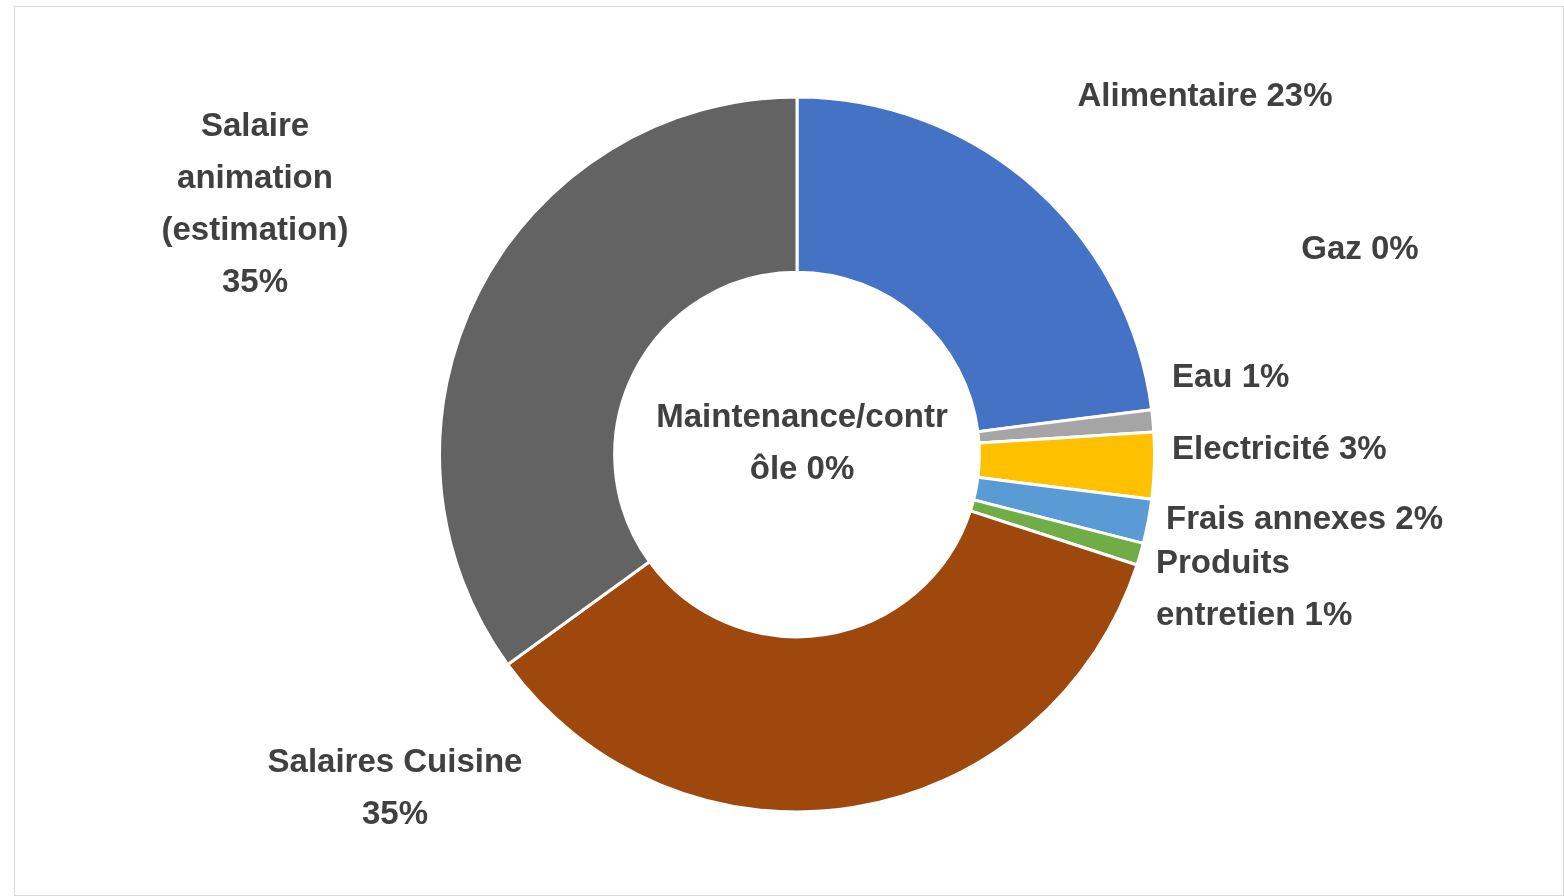  I want to click on slice-label: Salaires Cuisine, so click(395, 761).